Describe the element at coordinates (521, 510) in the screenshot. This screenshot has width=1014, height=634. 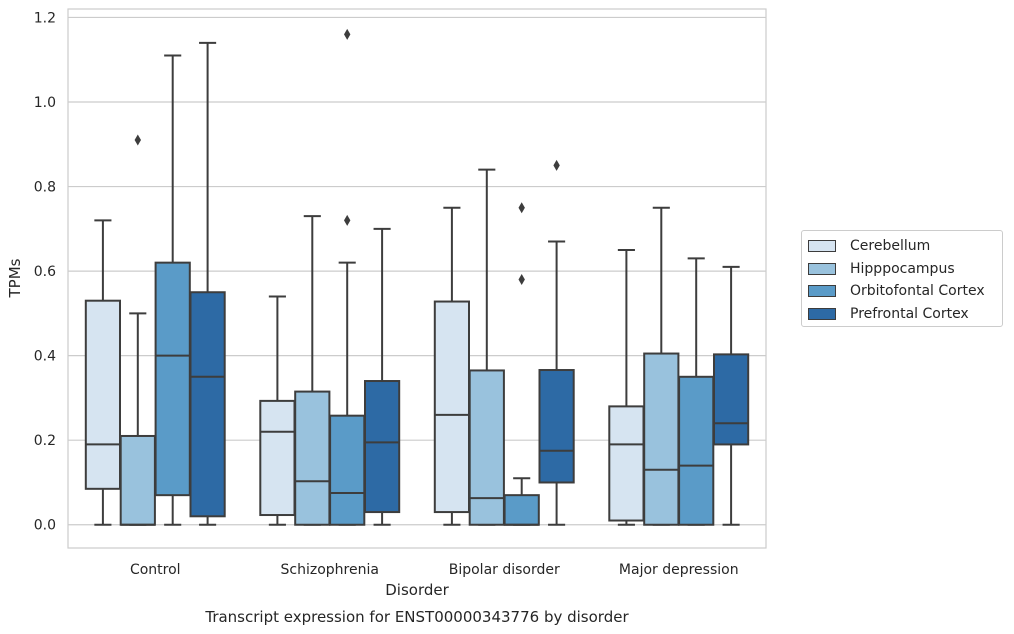
I see `box-orbitofontal-cortex-bipolar-disorder-iqr` at that location.